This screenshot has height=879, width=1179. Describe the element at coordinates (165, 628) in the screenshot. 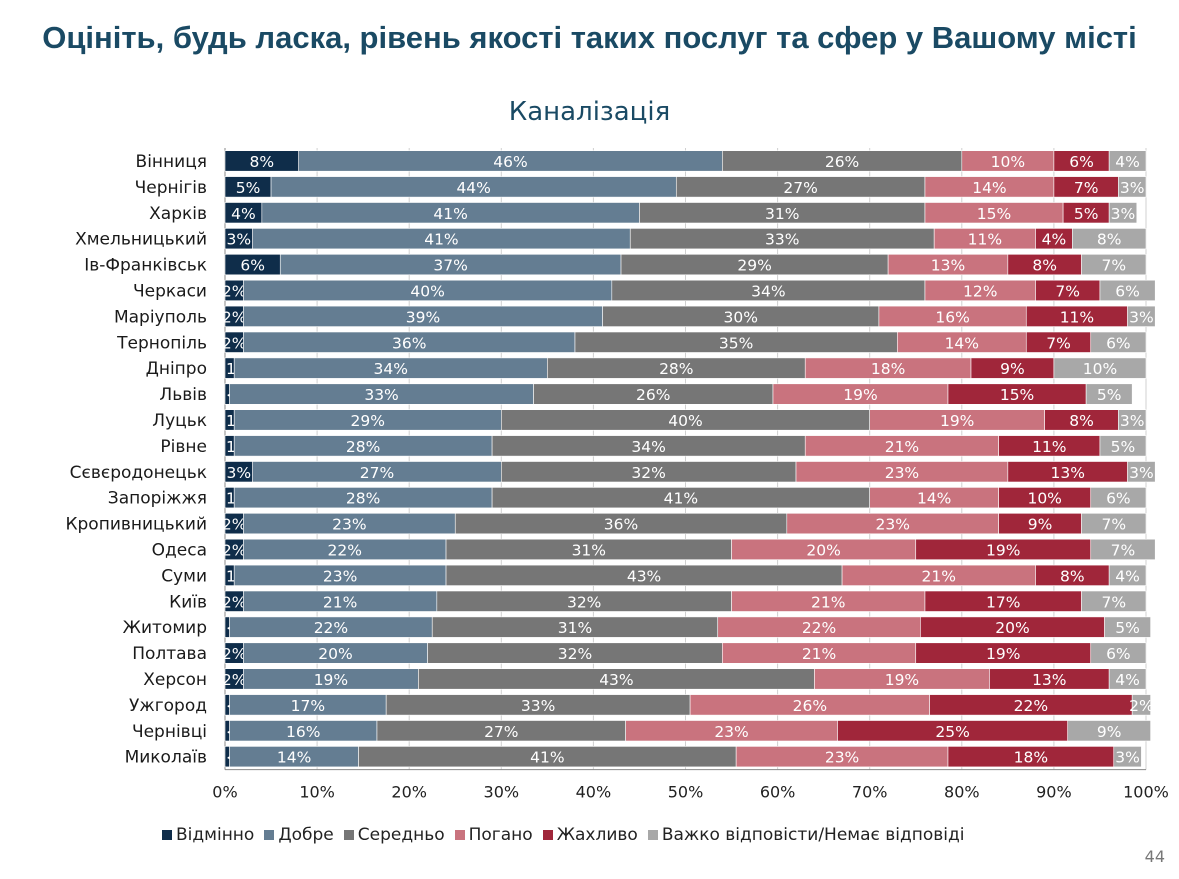

I see `category-label: Житомир` at that location.